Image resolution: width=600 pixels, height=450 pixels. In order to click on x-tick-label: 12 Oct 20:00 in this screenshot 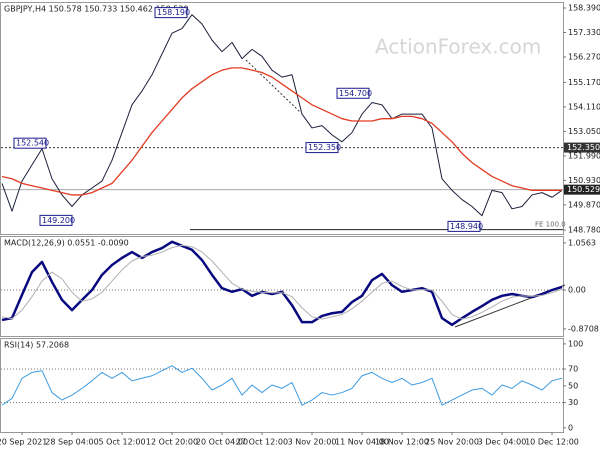, I will do `click(172, 442)`.